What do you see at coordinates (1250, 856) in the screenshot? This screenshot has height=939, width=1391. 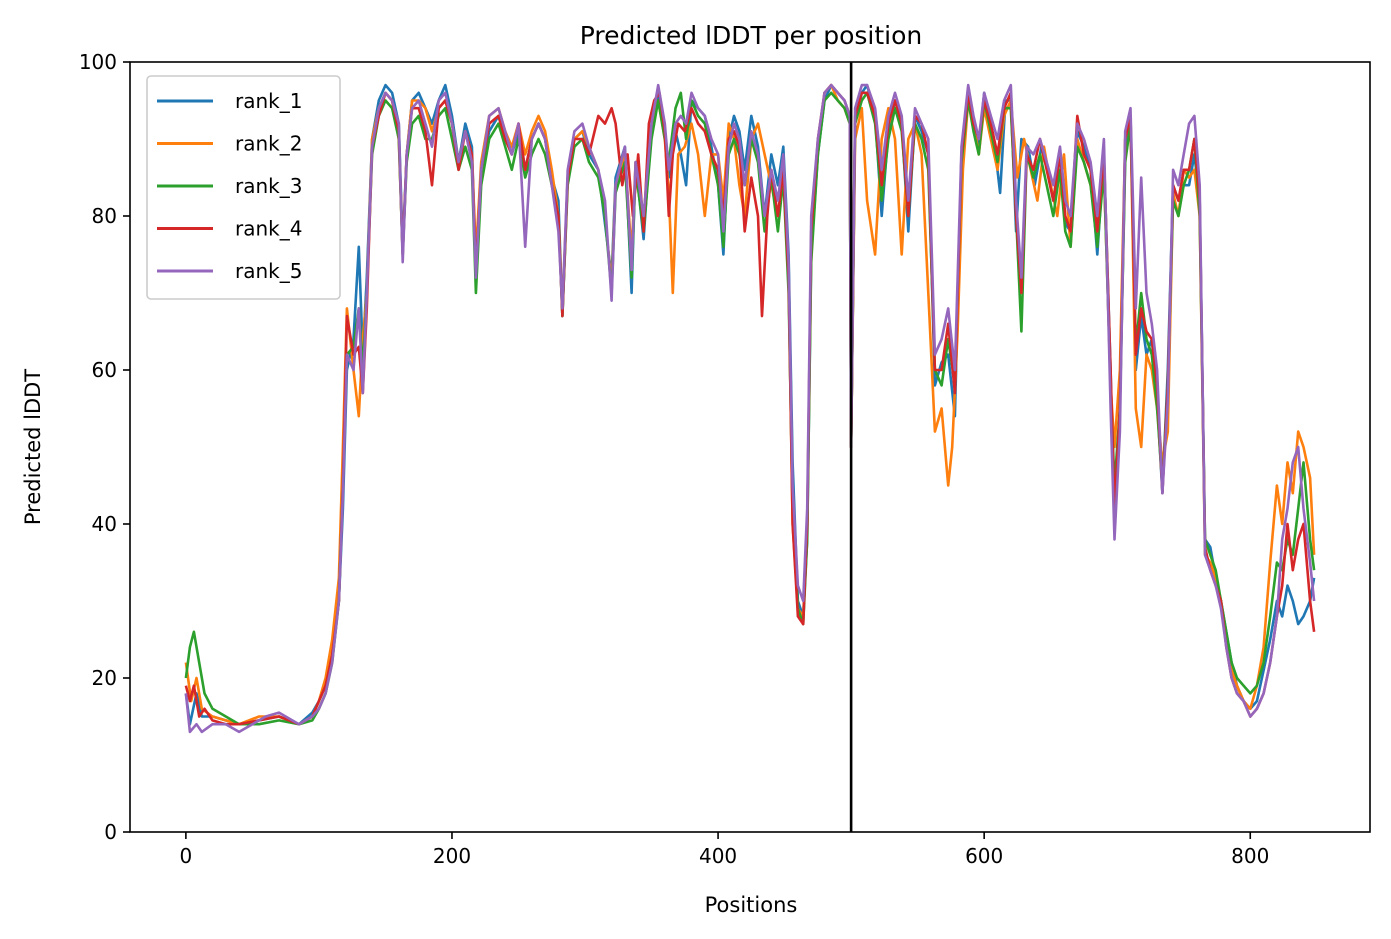 I see `x-tick-label: 800` at bounding box center [1250, 856].